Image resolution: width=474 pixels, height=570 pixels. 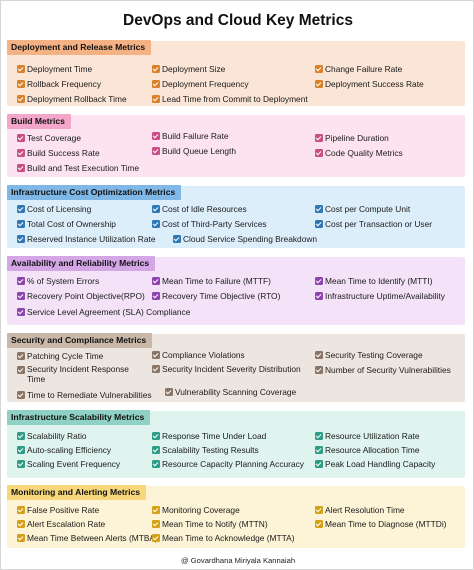 I want to click on metric-label: Mean Time to Notify (MTTN), so click(x=215, y=524).